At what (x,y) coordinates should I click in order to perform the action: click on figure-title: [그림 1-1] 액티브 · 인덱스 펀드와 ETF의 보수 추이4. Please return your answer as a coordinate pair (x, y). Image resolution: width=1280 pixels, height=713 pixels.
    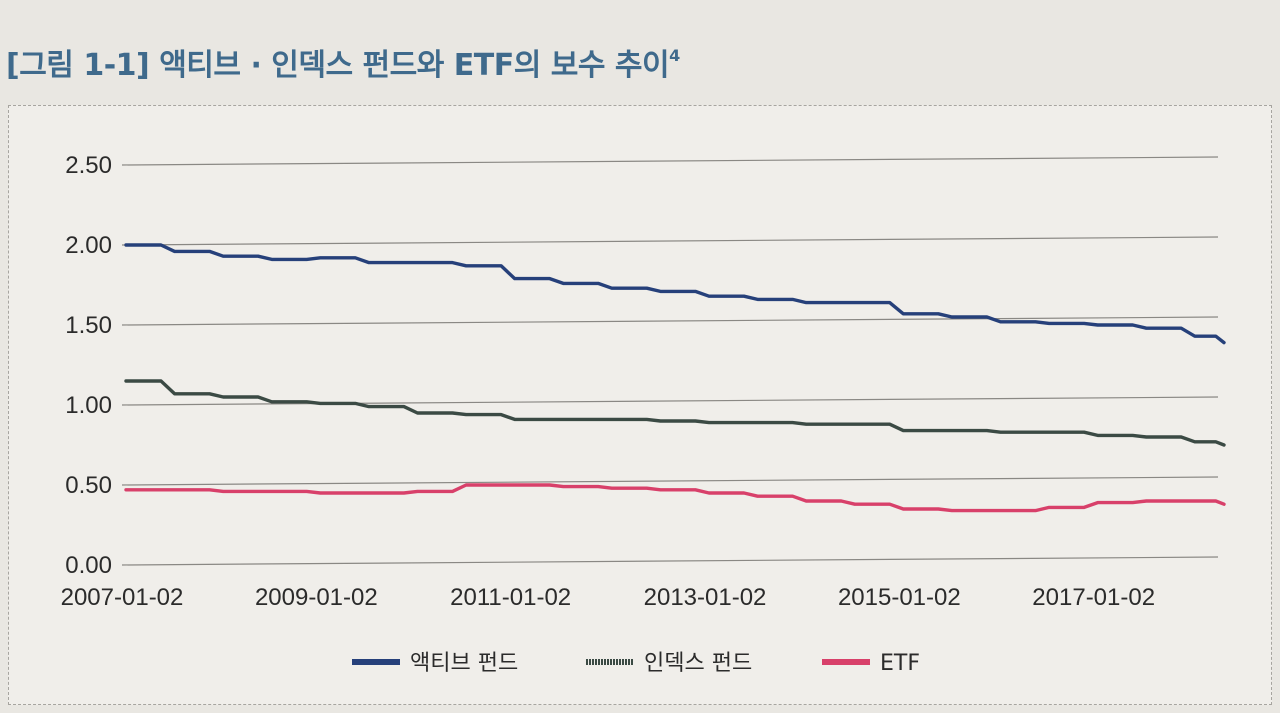
    Looking at the image, I should click on (343, 62).